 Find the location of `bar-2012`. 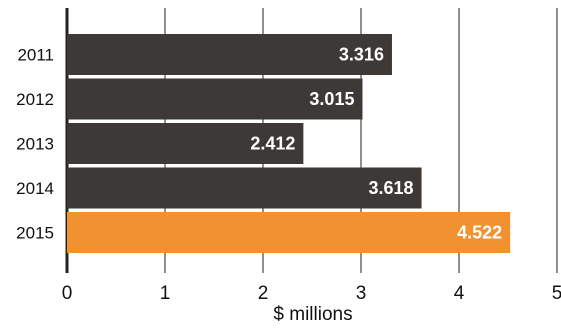

bar-2012 is located at coordinates (215, 99).